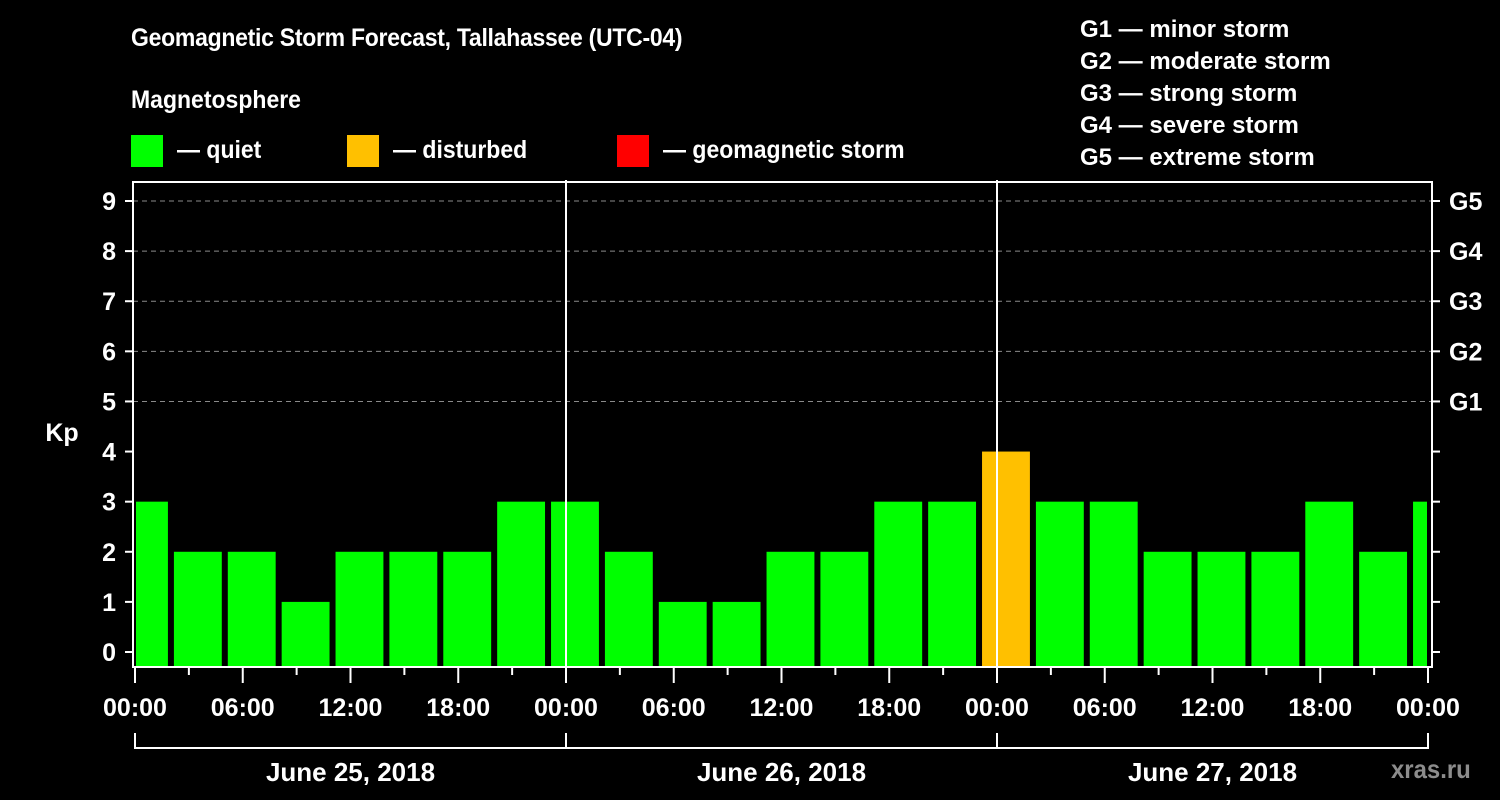  I want to click on day-label-2: June 27, 2018, so click(1212, 772).